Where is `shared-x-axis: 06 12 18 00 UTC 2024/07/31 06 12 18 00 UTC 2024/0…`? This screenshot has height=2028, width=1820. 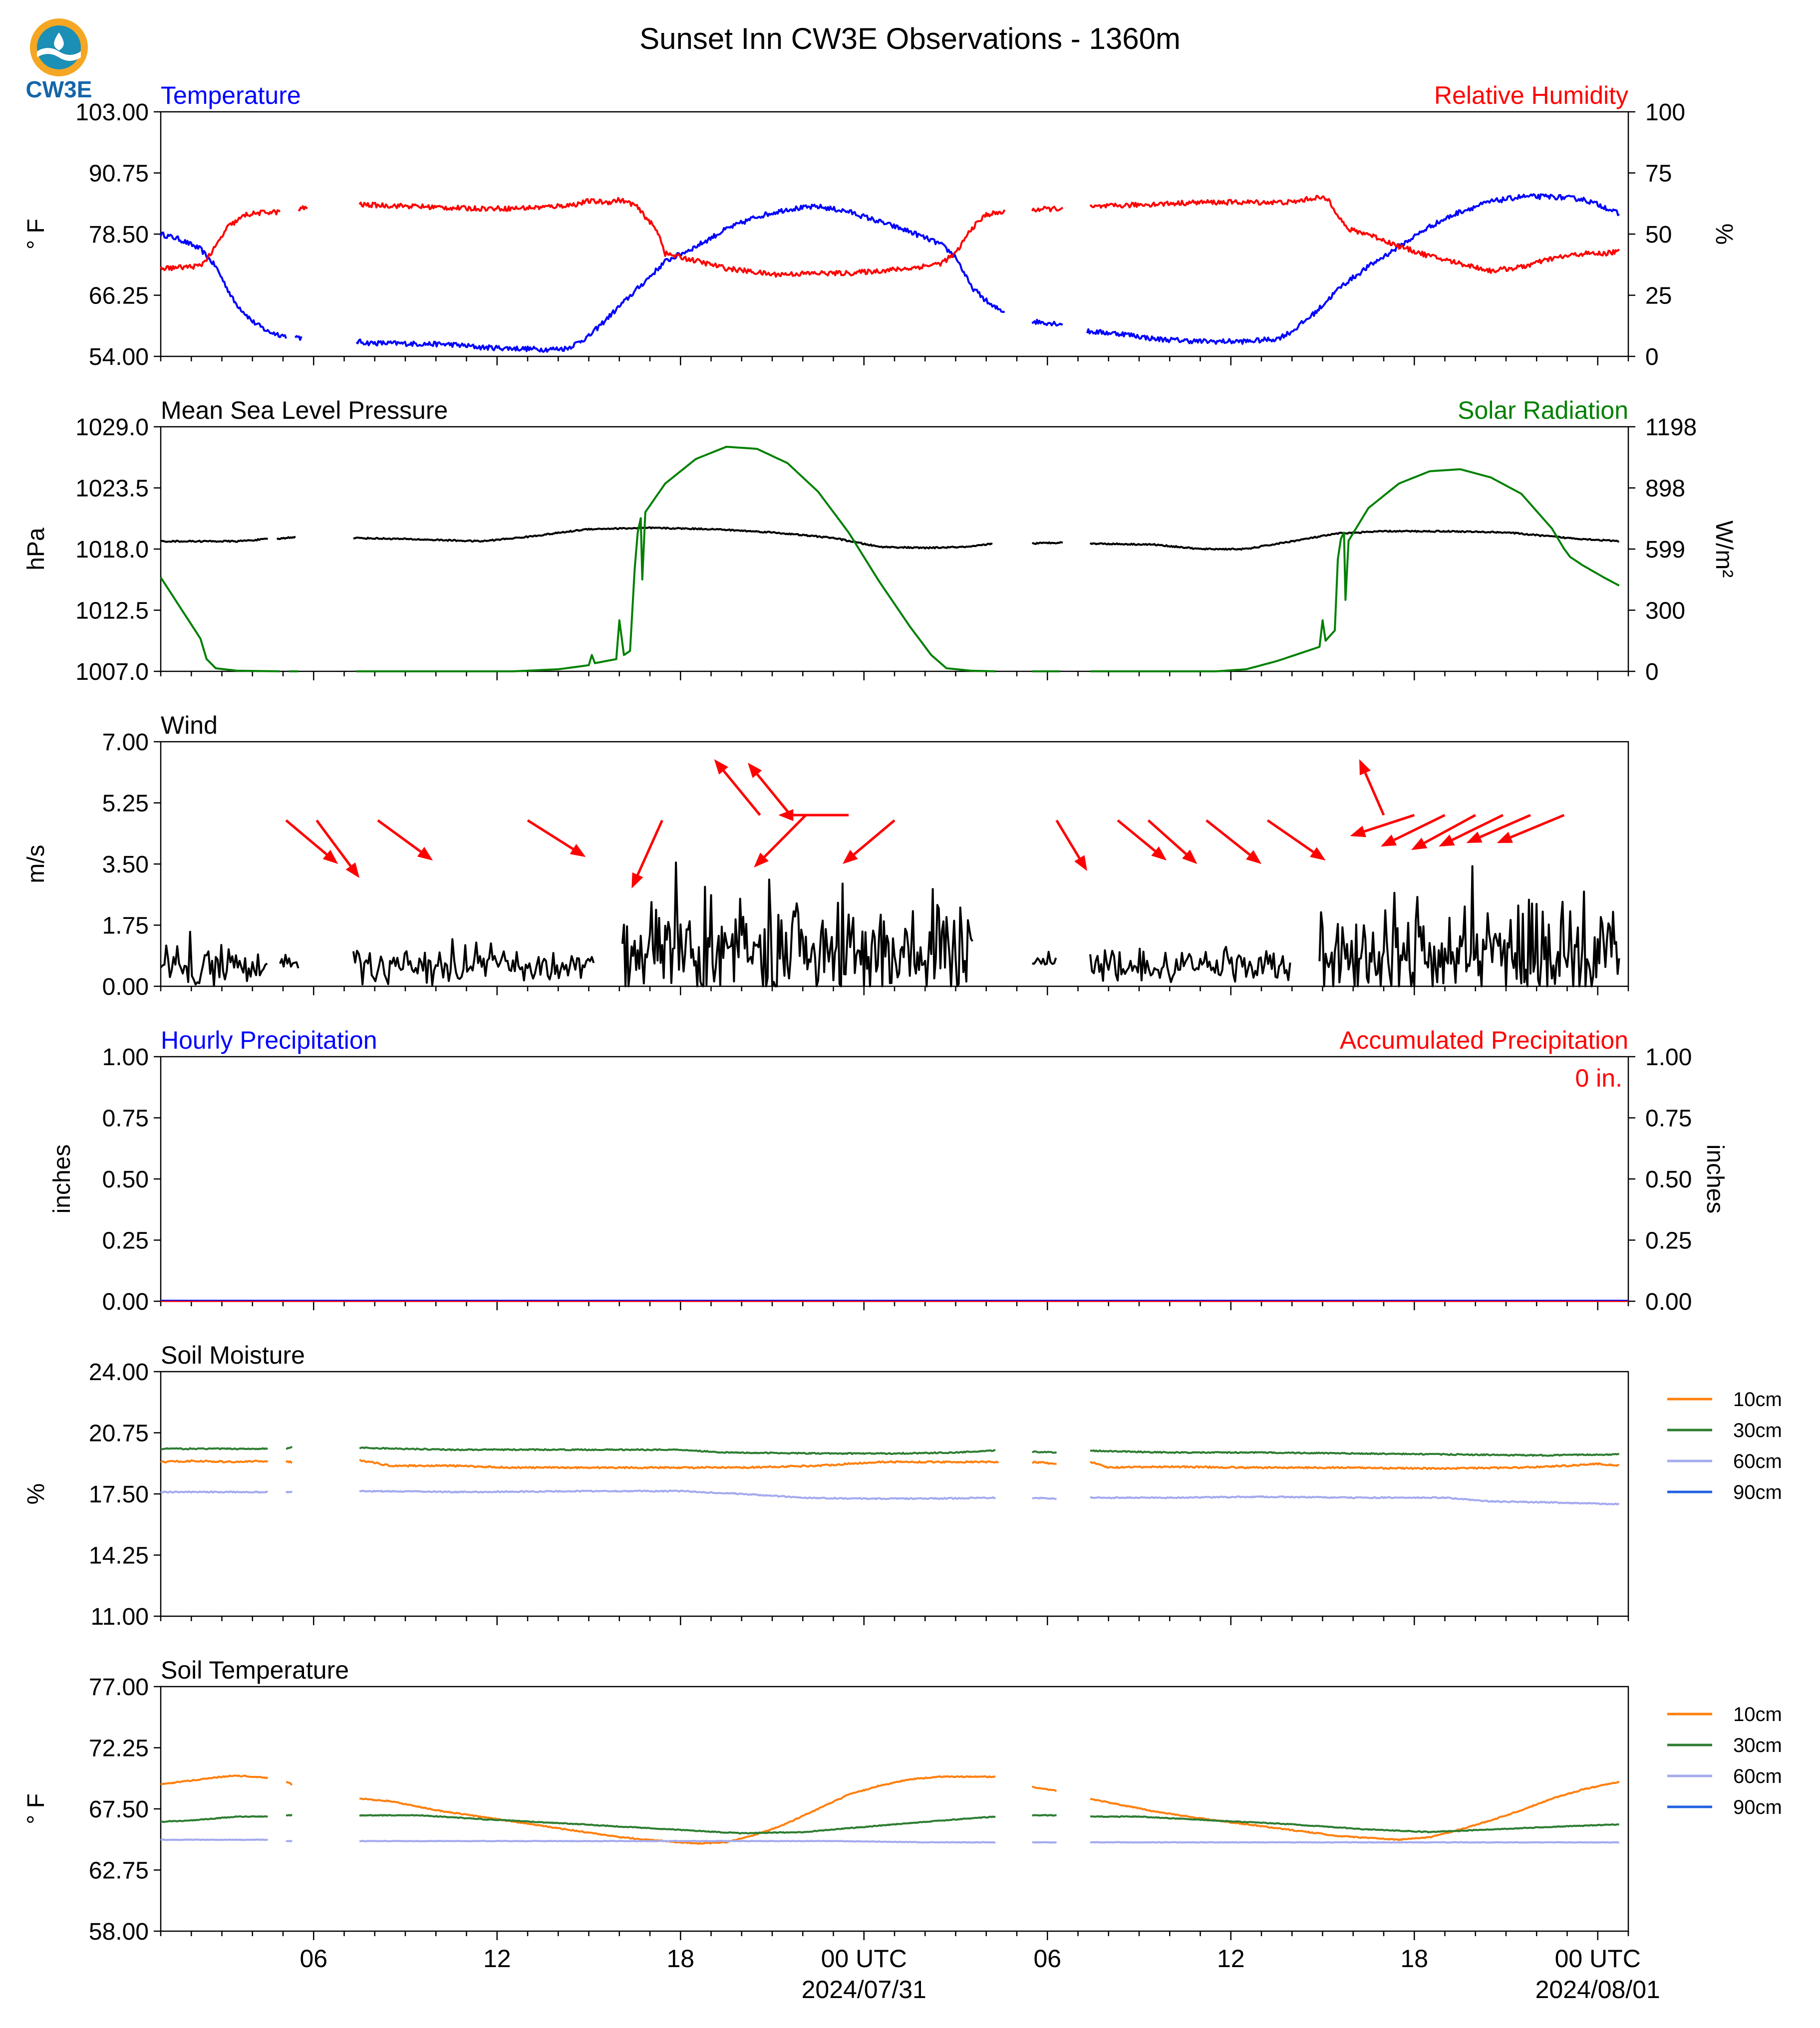
shared-x-axis: 06 12 18 00 UTC 2024/07/31 06 12 18 00 UTC 2024/0… is located at coordinates (980, 1974).